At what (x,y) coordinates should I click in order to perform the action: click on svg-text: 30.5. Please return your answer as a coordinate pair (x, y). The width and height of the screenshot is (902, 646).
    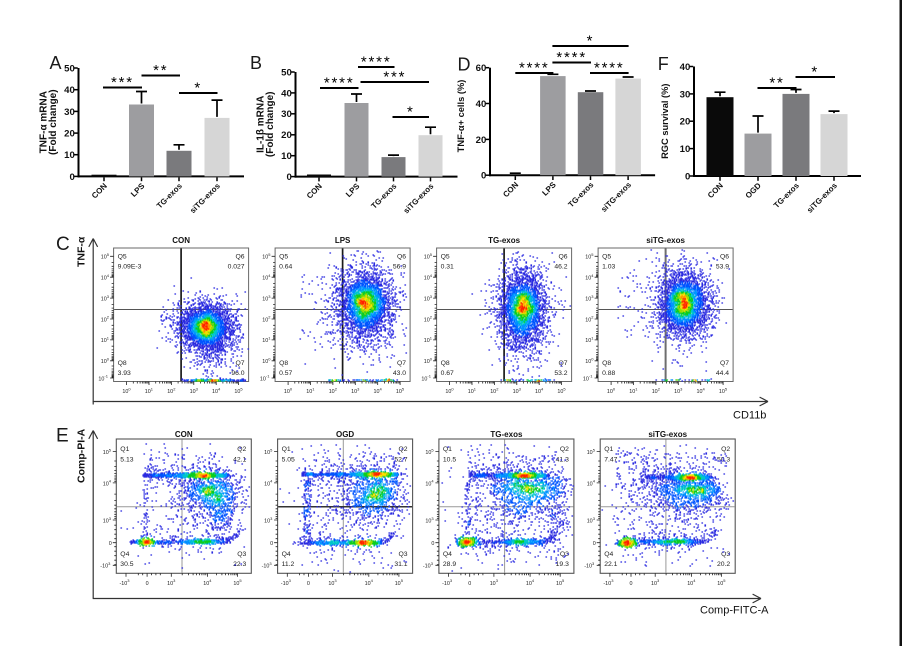
    Looking at the image, I should click on (126, 564).